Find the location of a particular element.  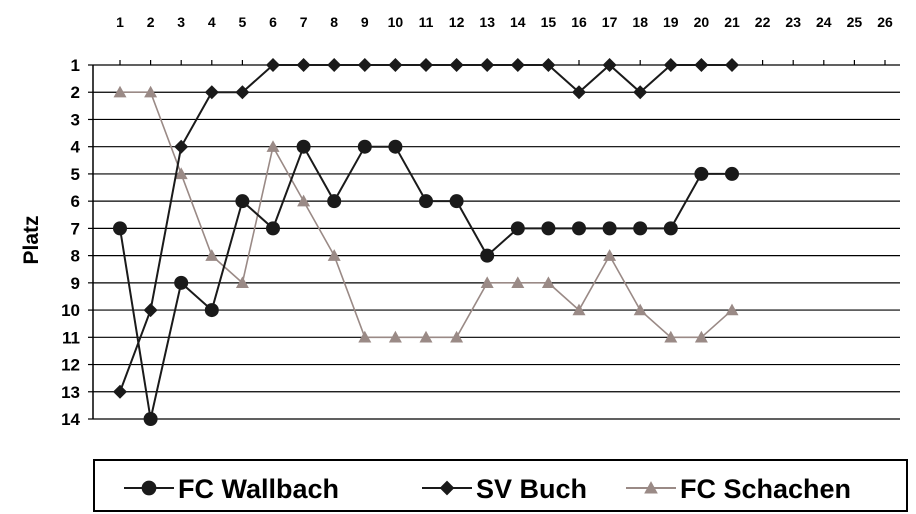

y-tick-label: 5 is located at coordinates (75, 174).